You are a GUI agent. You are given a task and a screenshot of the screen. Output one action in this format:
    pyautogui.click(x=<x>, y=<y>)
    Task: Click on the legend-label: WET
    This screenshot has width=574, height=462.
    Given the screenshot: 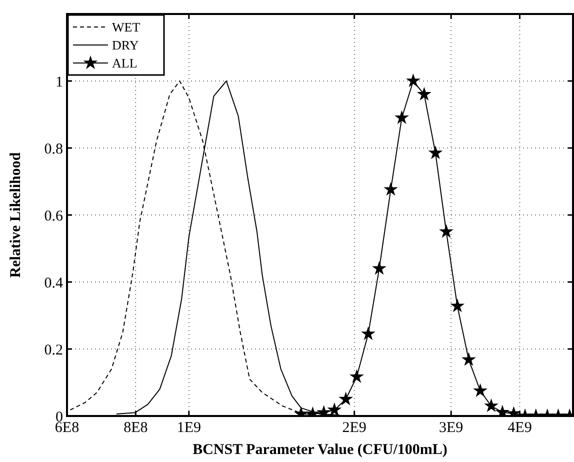 What is the action you would take?
    pyautogui.click(x=126, y=27)
    